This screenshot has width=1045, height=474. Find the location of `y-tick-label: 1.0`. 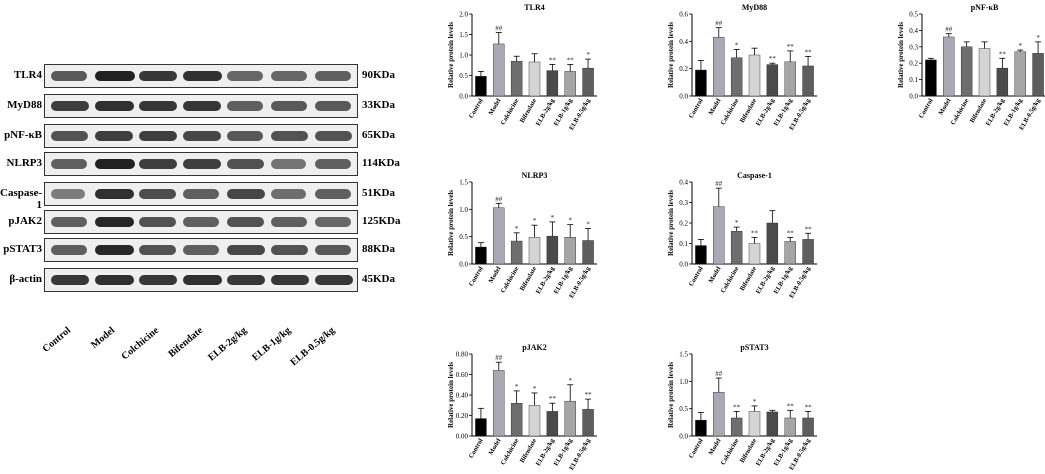

y-tick-label: 1.0 is located at coordinates (683, 382).